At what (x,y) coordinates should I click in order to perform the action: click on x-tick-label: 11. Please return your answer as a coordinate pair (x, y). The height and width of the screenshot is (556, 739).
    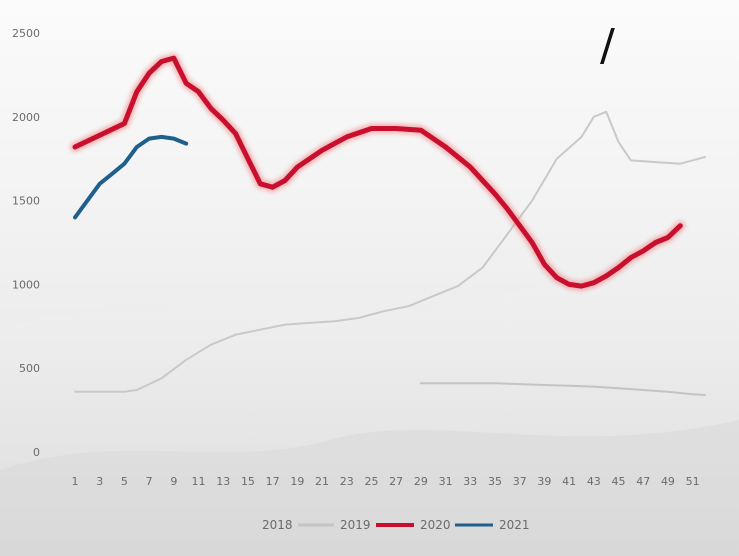
    Looking at the image, I should click on (199, 481).